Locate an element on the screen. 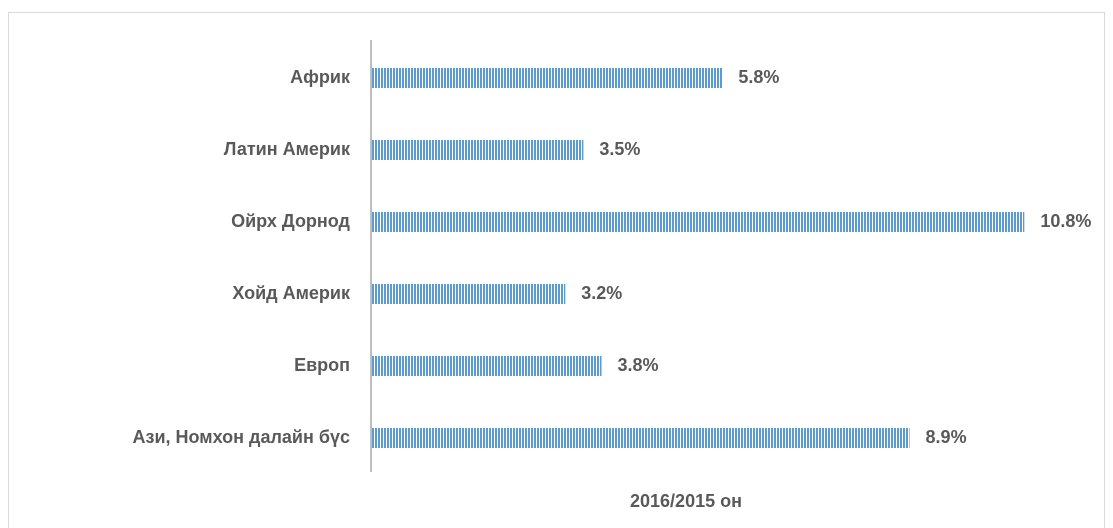  value-label: 3.2% is located at coordinates (601, 293).